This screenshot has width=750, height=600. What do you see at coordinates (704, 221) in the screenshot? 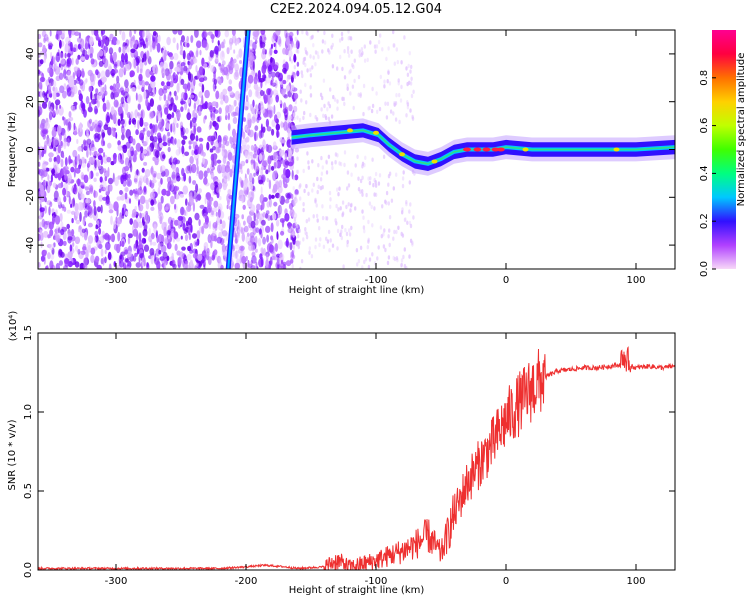
I see `colorbar-tick-label: 0.2` at bounding box center [704, 221].